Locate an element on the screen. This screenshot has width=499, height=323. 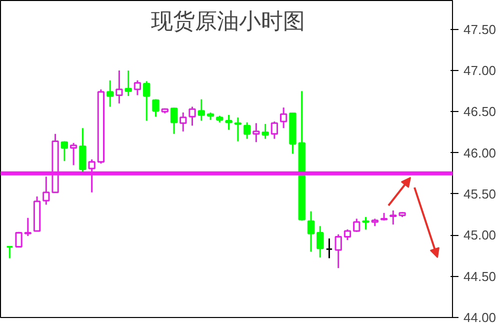
y-tick-label: 47.00 is located at coordinates (480, 70).